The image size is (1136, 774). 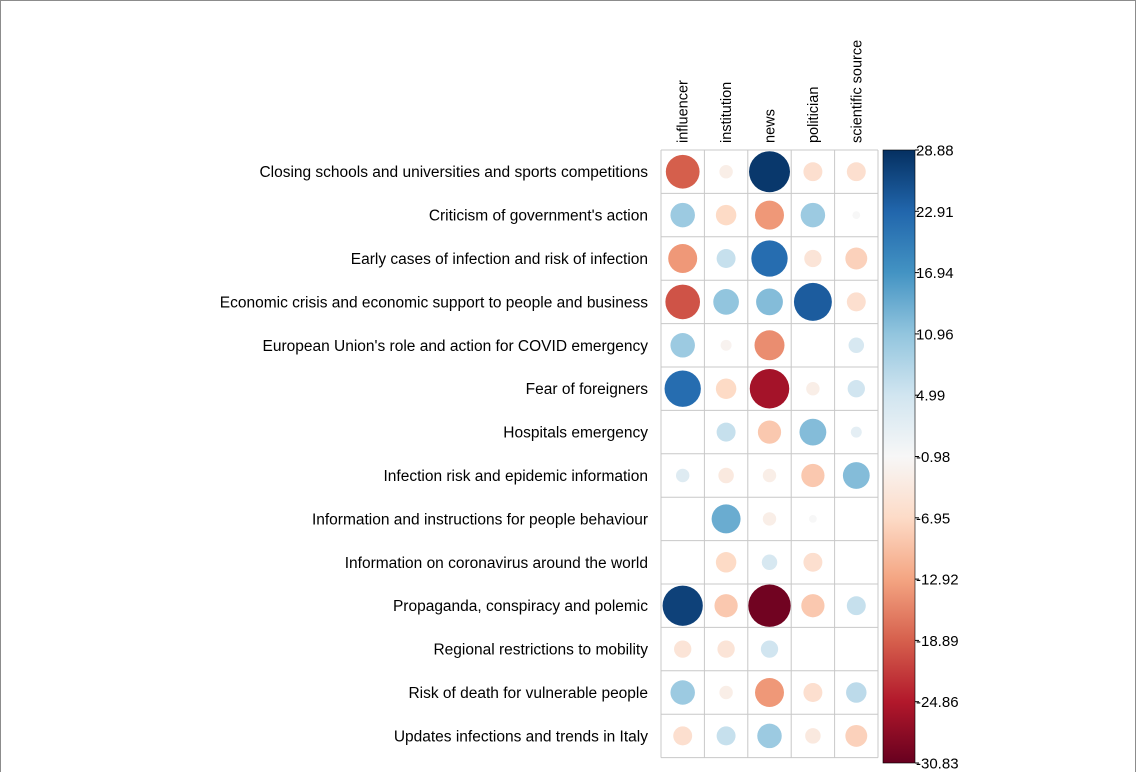 What do you see at coordinates (540, 650) in the screenshot?
I see `row-label: Regional restrictions to mobility` at bounding box center [540, 650].